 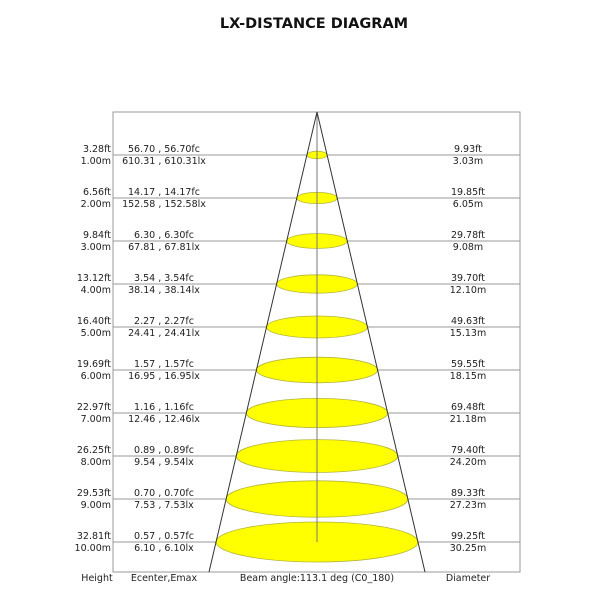 I want to click on illuminance-lx: 610.31 , 610.31lx, so click(x=164, y=161).